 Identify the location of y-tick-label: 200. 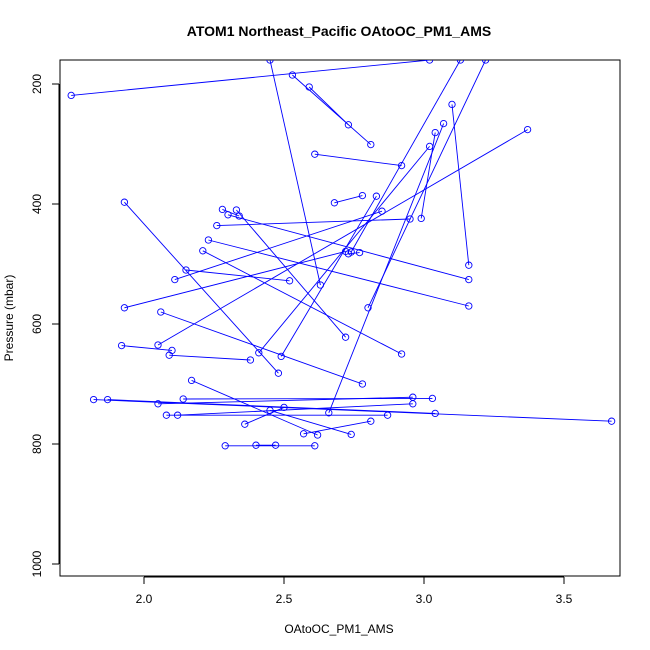
(37, 84).